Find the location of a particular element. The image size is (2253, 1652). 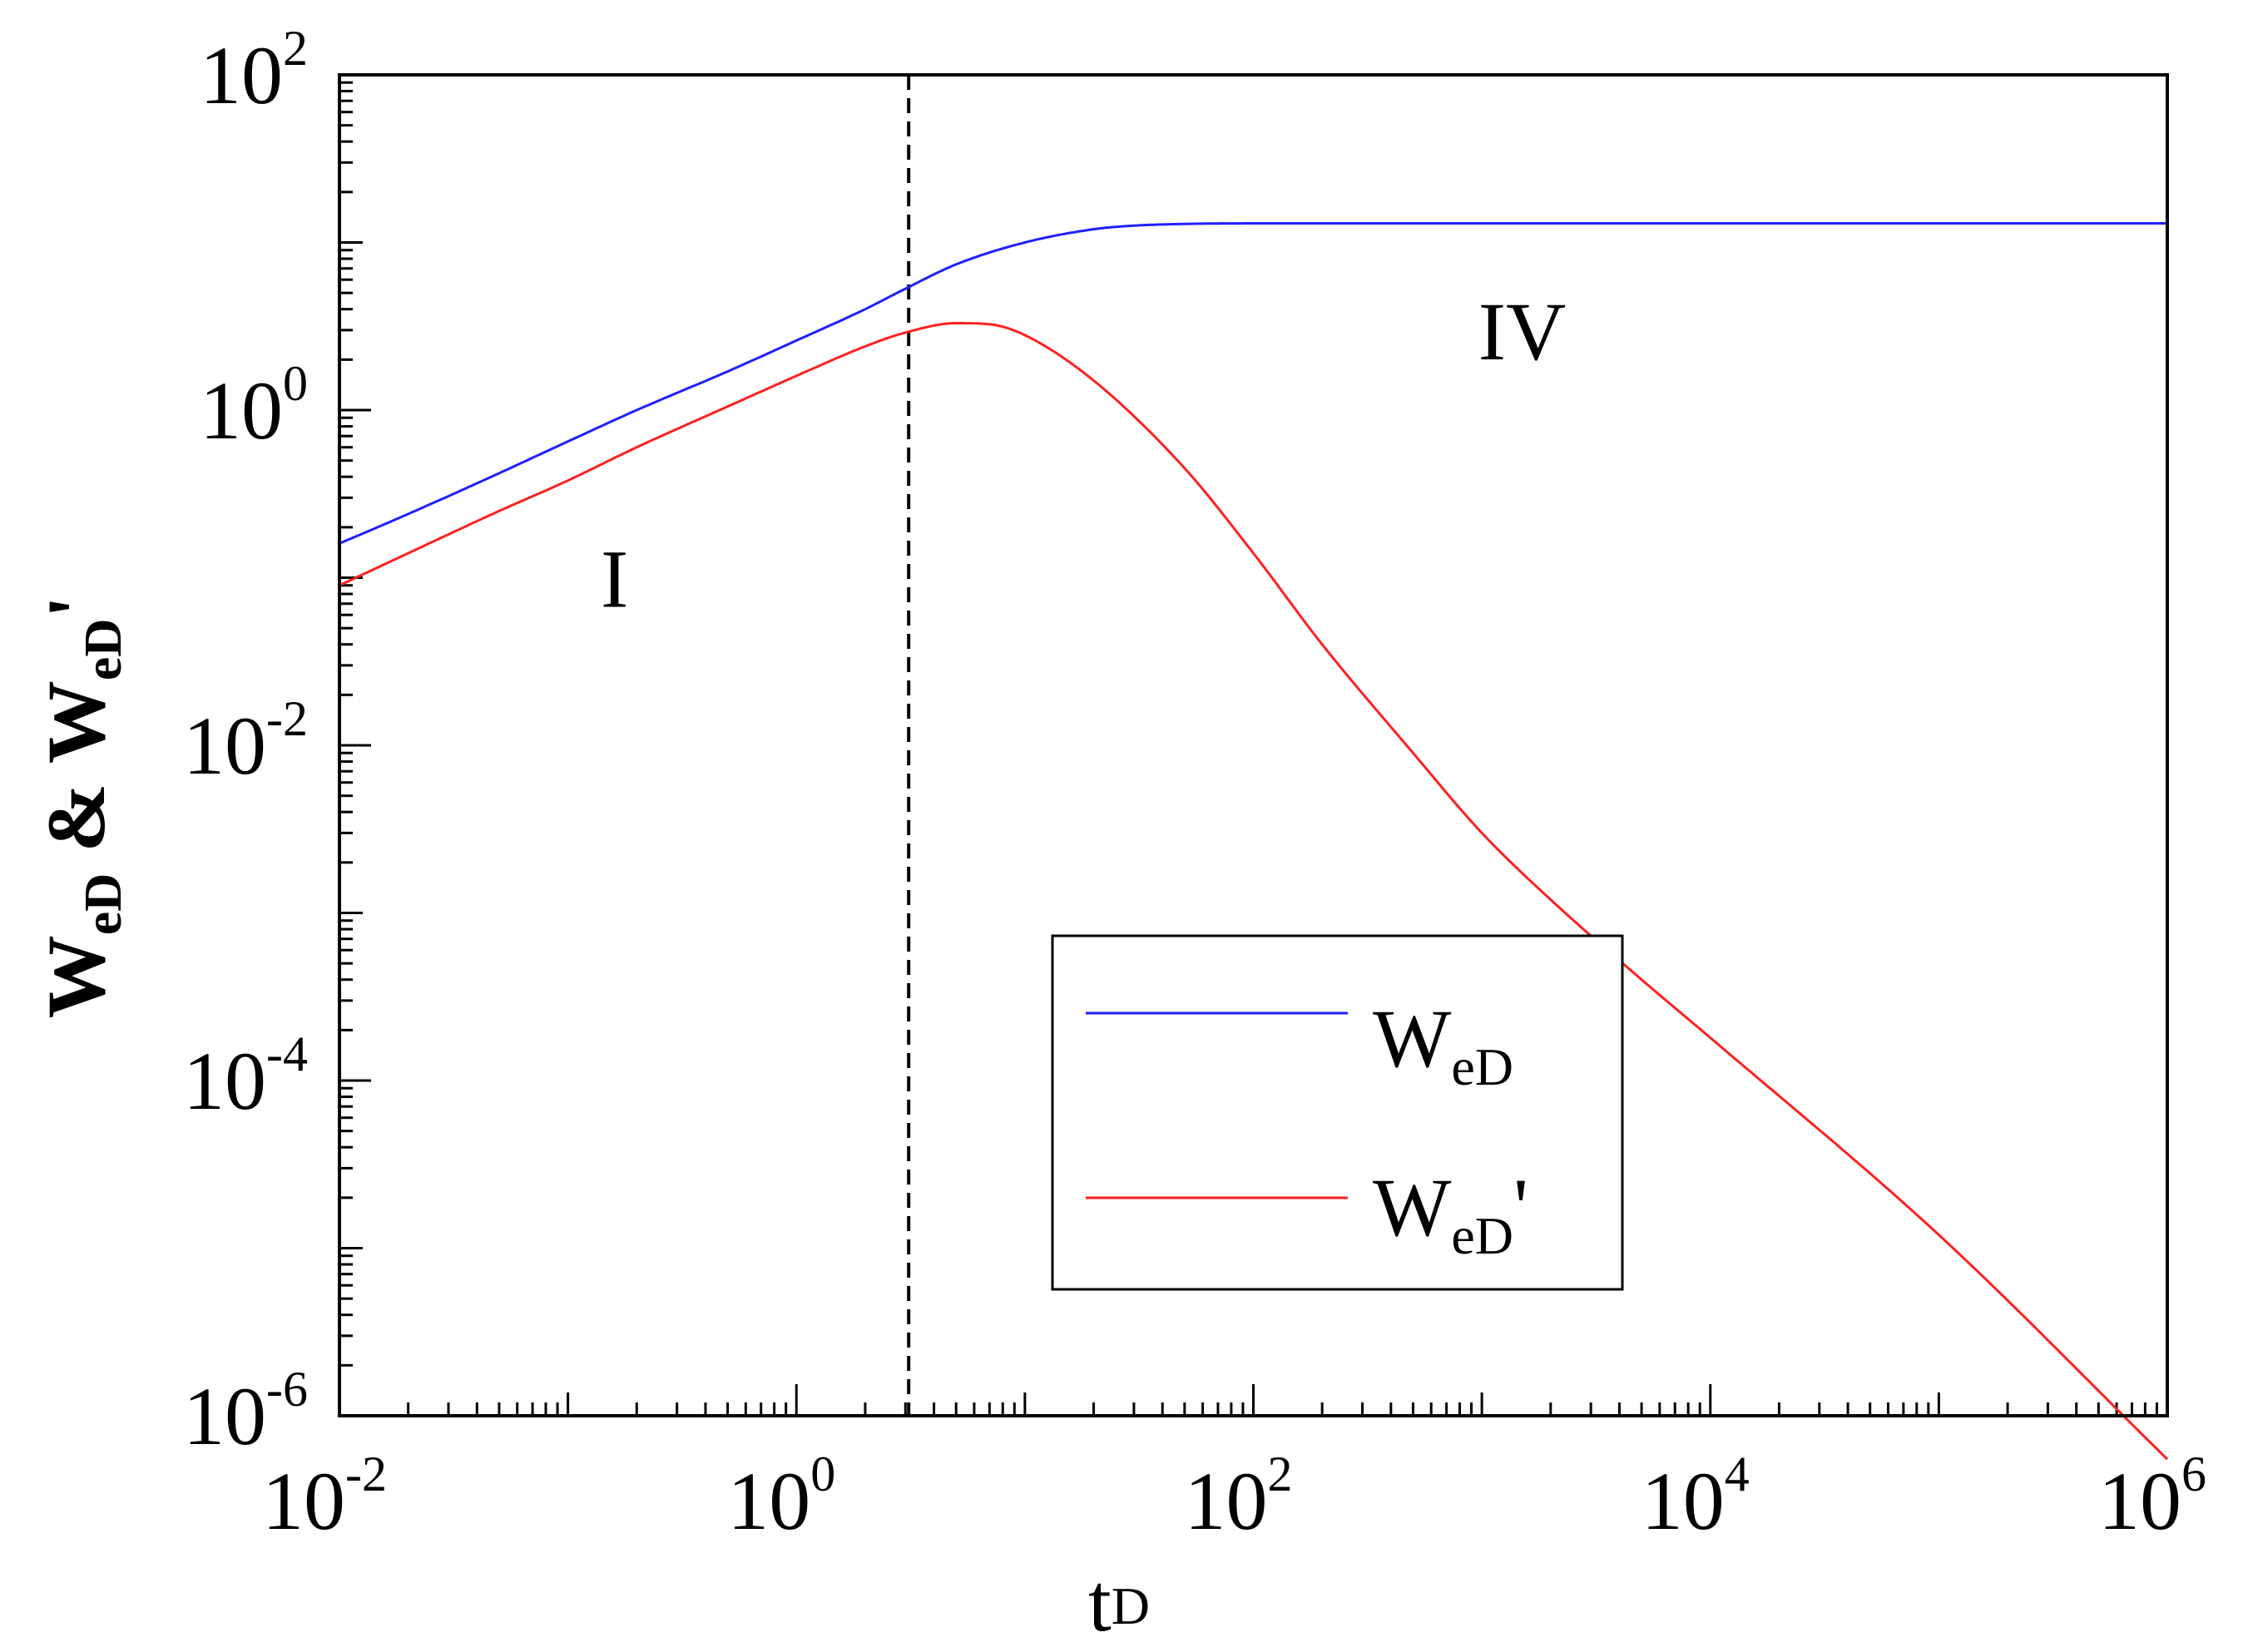

y-tick-exponent: -2 is located at coordinates (287, 718).